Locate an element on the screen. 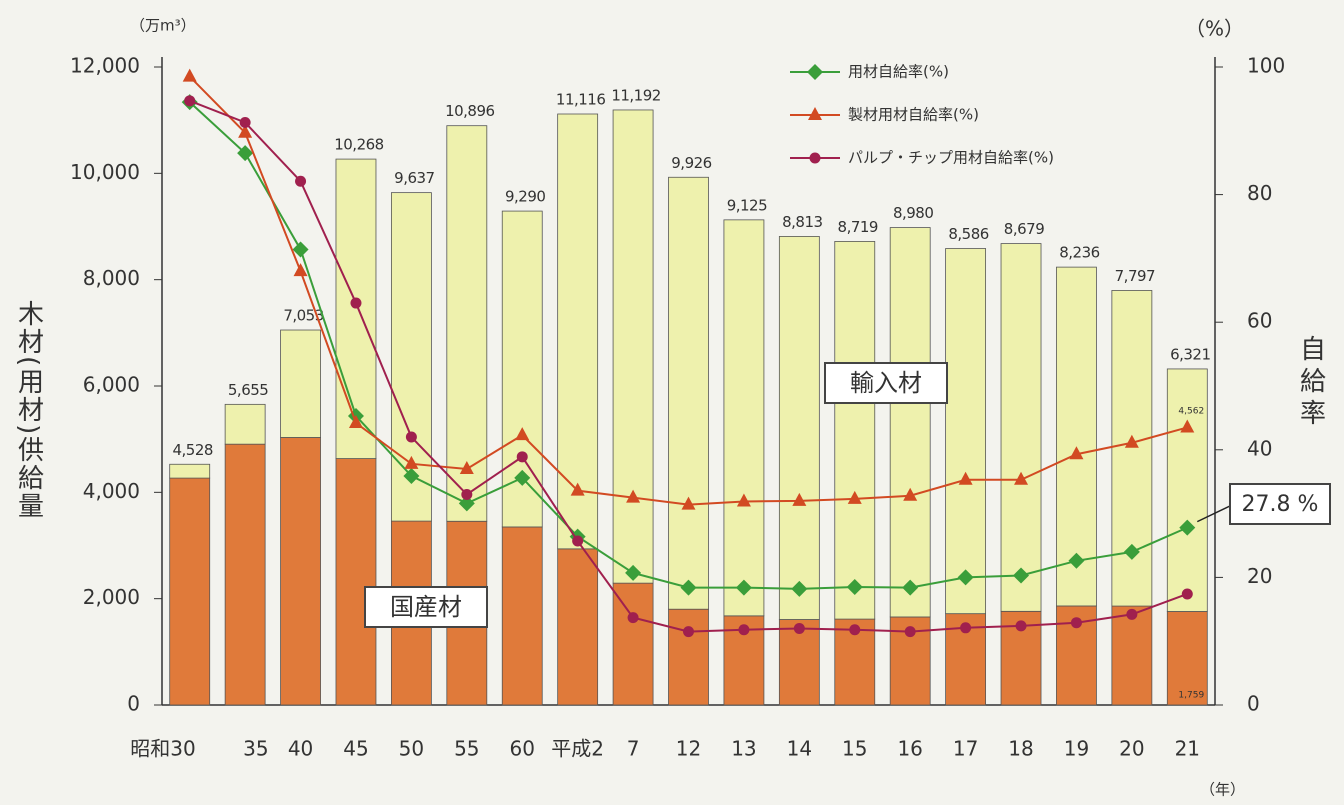 The image size is (1344, 805). x-tick-label: 13 is located at coordinates (743, 749).